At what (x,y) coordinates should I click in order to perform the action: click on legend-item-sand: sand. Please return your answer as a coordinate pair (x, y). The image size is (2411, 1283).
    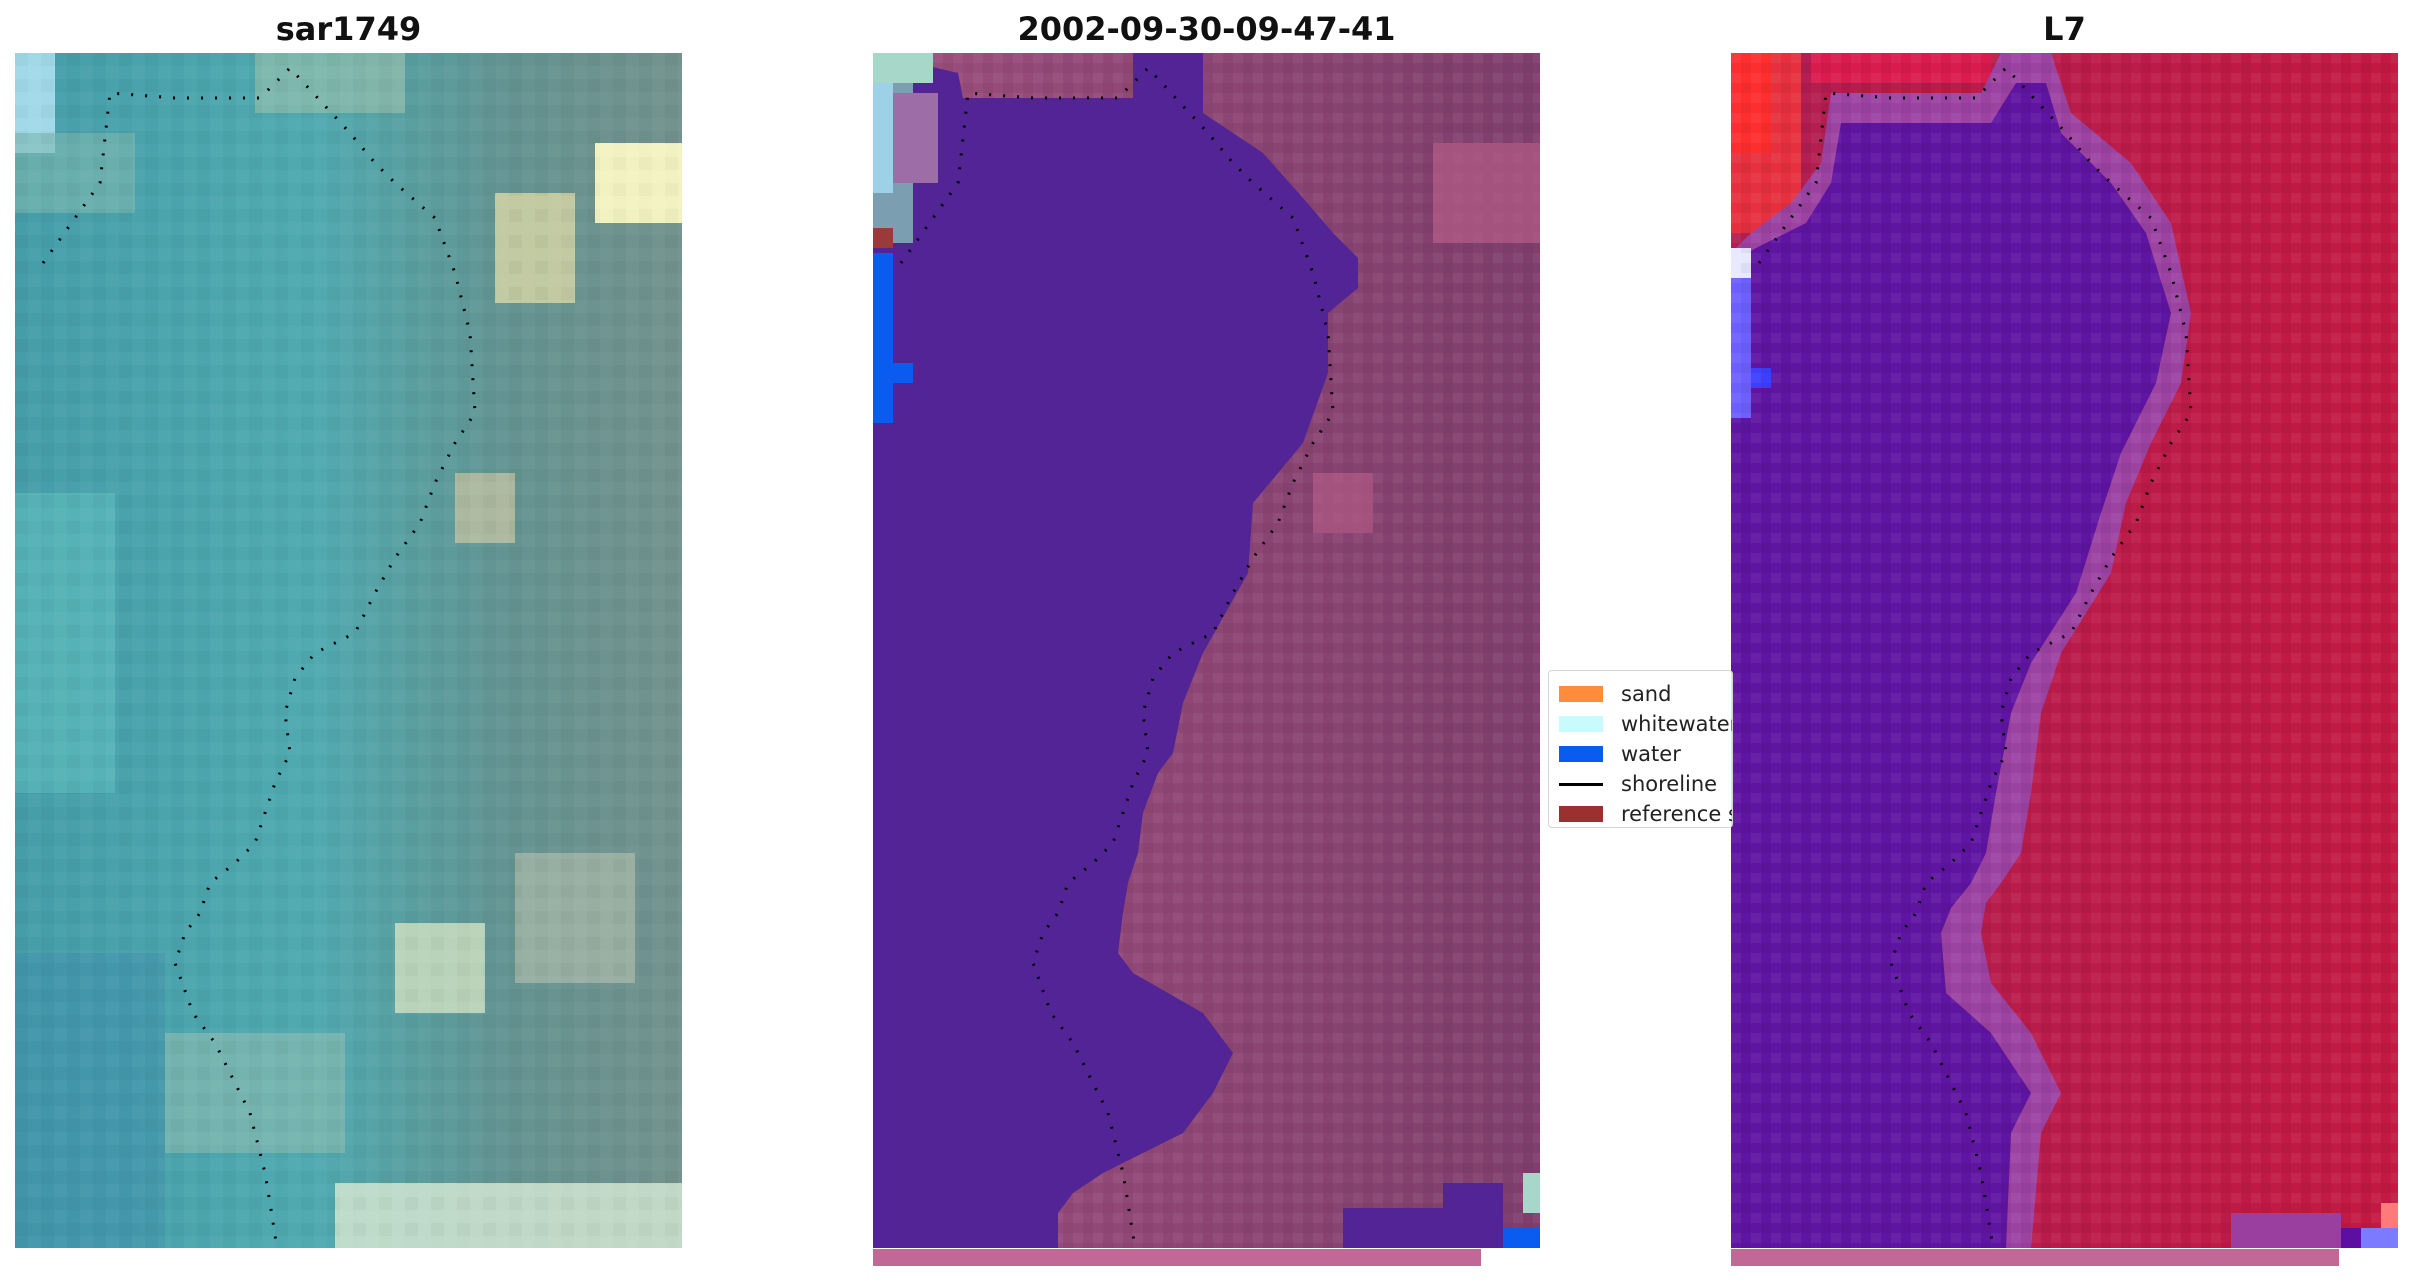
    Looking at the image, I should click on (1645, 694).